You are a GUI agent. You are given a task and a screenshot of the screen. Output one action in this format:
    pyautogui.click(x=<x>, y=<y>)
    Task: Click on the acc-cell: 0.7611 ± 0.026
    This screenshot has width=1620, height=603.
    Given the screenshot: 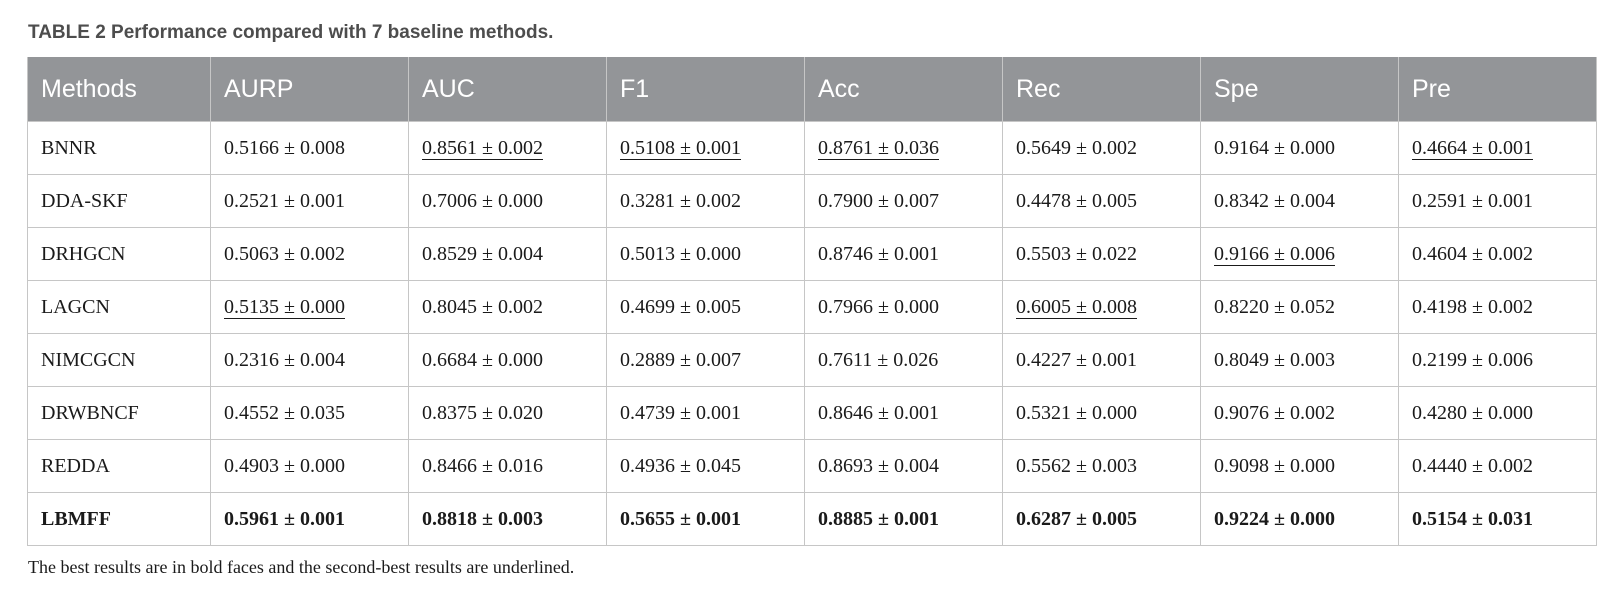 What is the action you would take?
    pyautogui.click(x=903, y=360)
    